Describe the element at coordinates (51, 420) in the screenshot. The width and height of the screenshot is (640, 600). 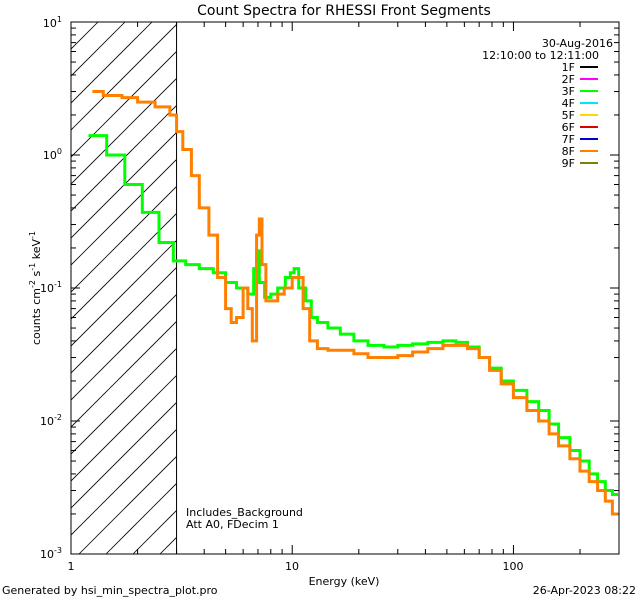
I see `y-tick-label-1e-2: 10⁻²` at that location.